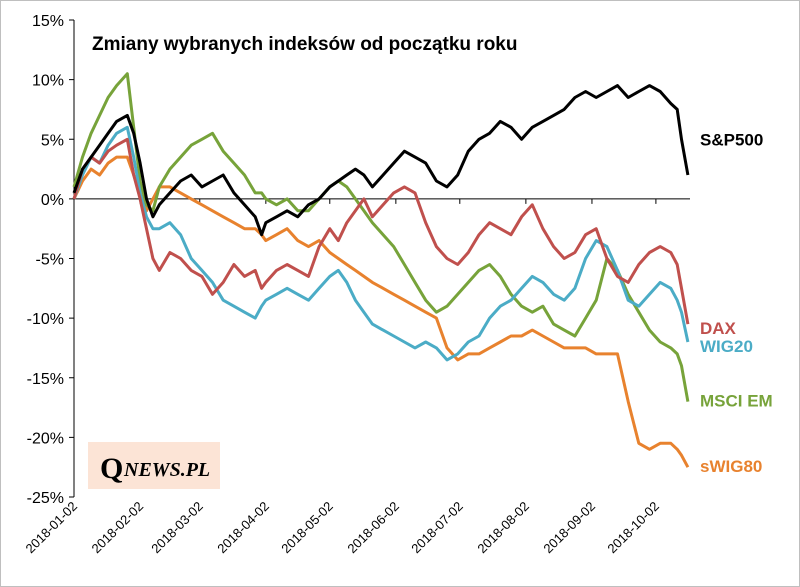 The height and width of the screenshot is (587, 800). What do you see at coordinates (45, 438) in the screenshot?
I see `y-tick-label: -20%` at bounding box center [45, 438].